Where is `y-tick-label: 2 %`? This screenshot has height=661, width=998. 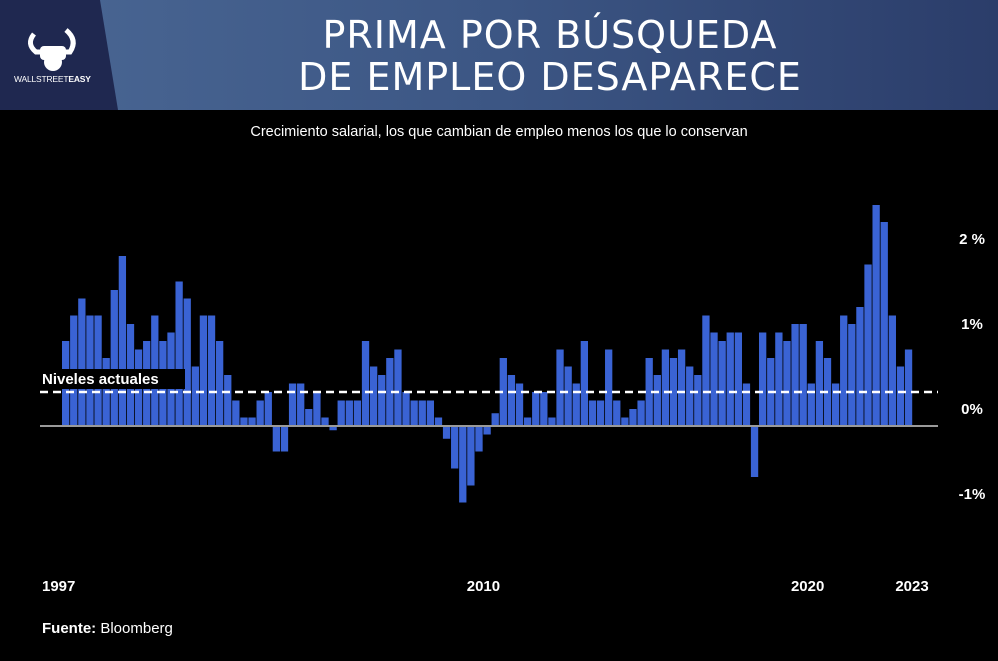 y-tick-label: 2 % is located at coordinates (972, 239).